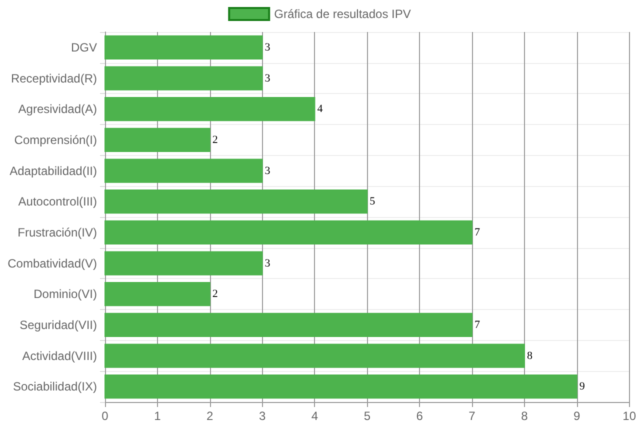 Image resolution: width=639 pixels, height=431 pixels. I want to click on data-label: 9, so click(582, 386).